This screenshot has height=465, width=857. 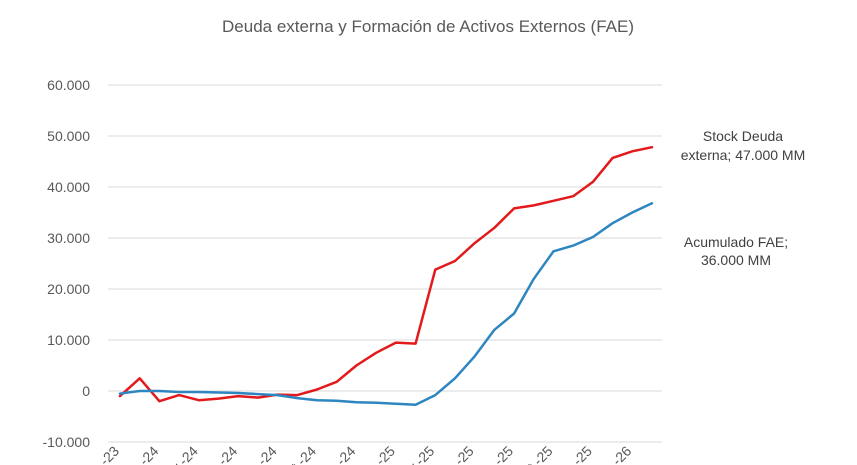 What do you see at coordinates (68, 136) in the screenshot?
I see `y-tick-label: 50.000` at bounding box center [68, 136].